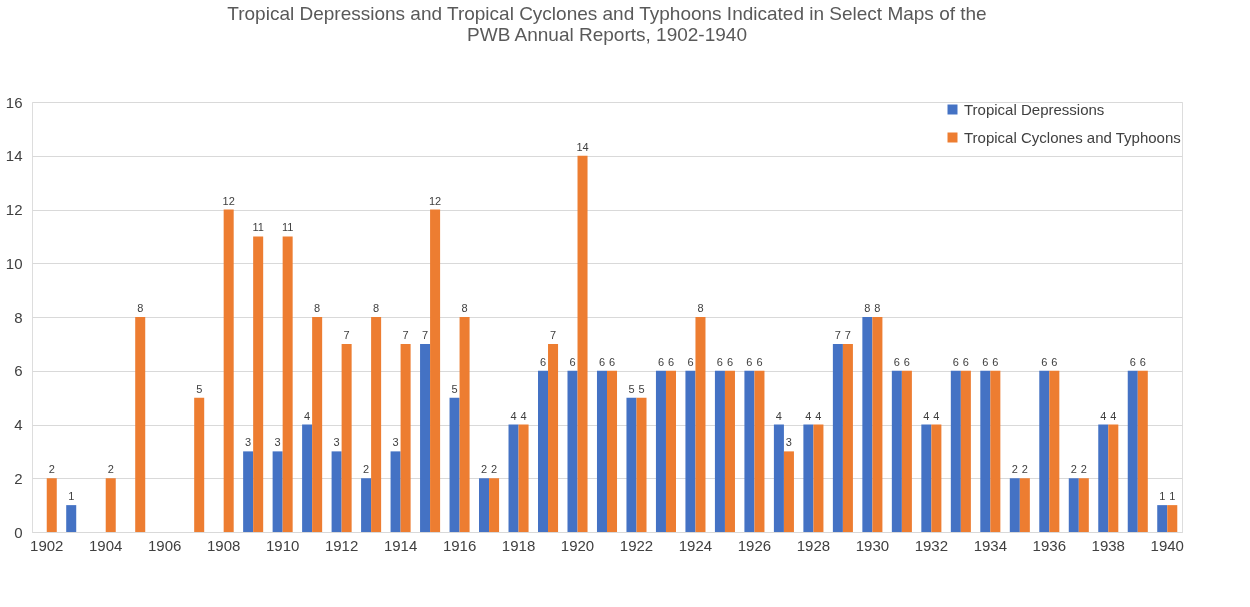  Describe the element at coordinates (813, 545) in the screenshot. I see `x-tick-label: 1928` at that location.